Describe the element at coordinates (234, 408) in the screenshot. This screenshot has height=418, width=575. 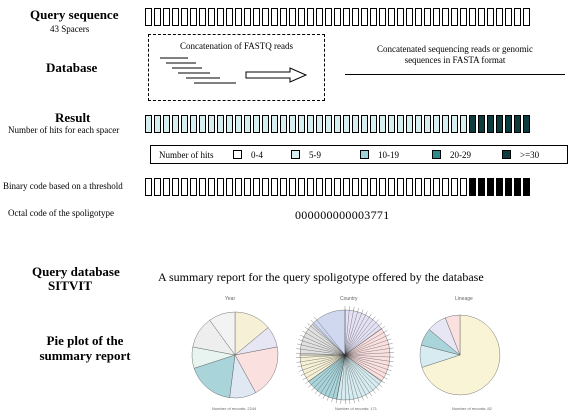
I see `pie-footer-year: Number of records: 2244` at that location.